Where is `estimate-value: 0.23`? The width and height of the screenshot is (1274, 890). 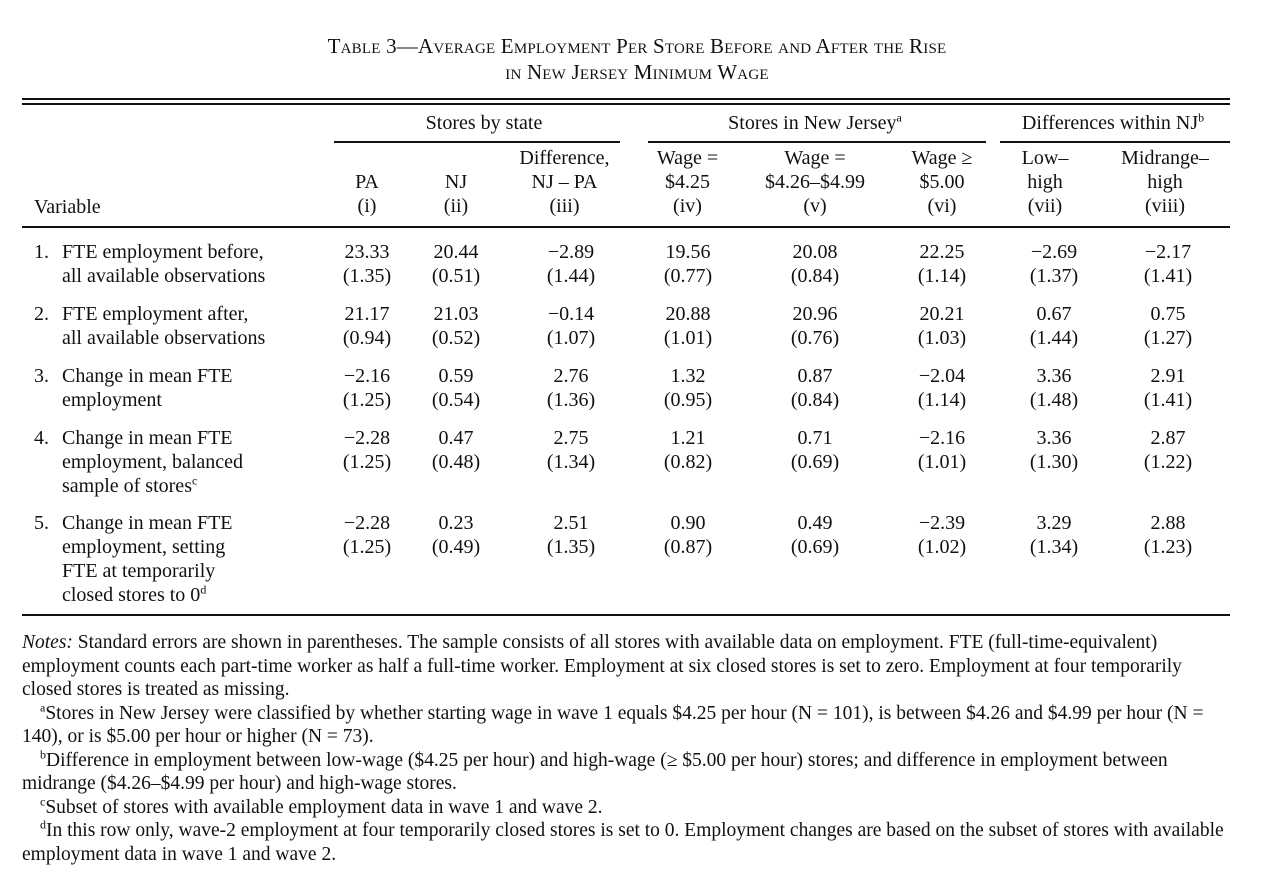 estimate-value: 0.23 is located at coordinates (456, 523).